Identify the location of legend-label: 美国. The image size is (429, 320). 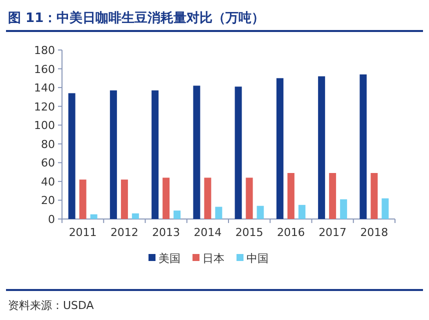
(169, 258).